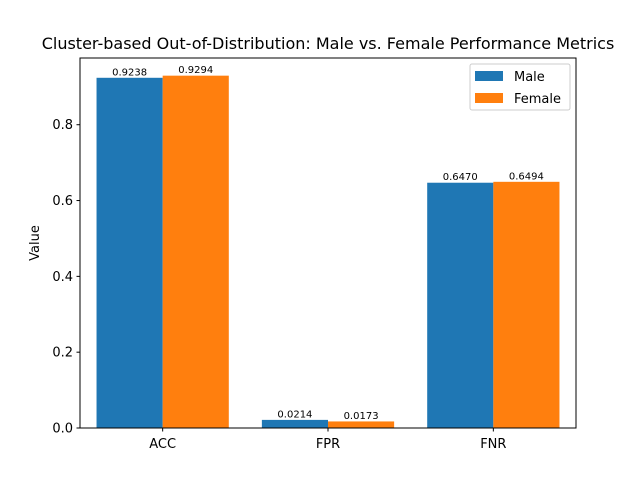  Describe the element at coordinates (460, 305) in the screenshot. I see `bar-male-fnr` at that location.